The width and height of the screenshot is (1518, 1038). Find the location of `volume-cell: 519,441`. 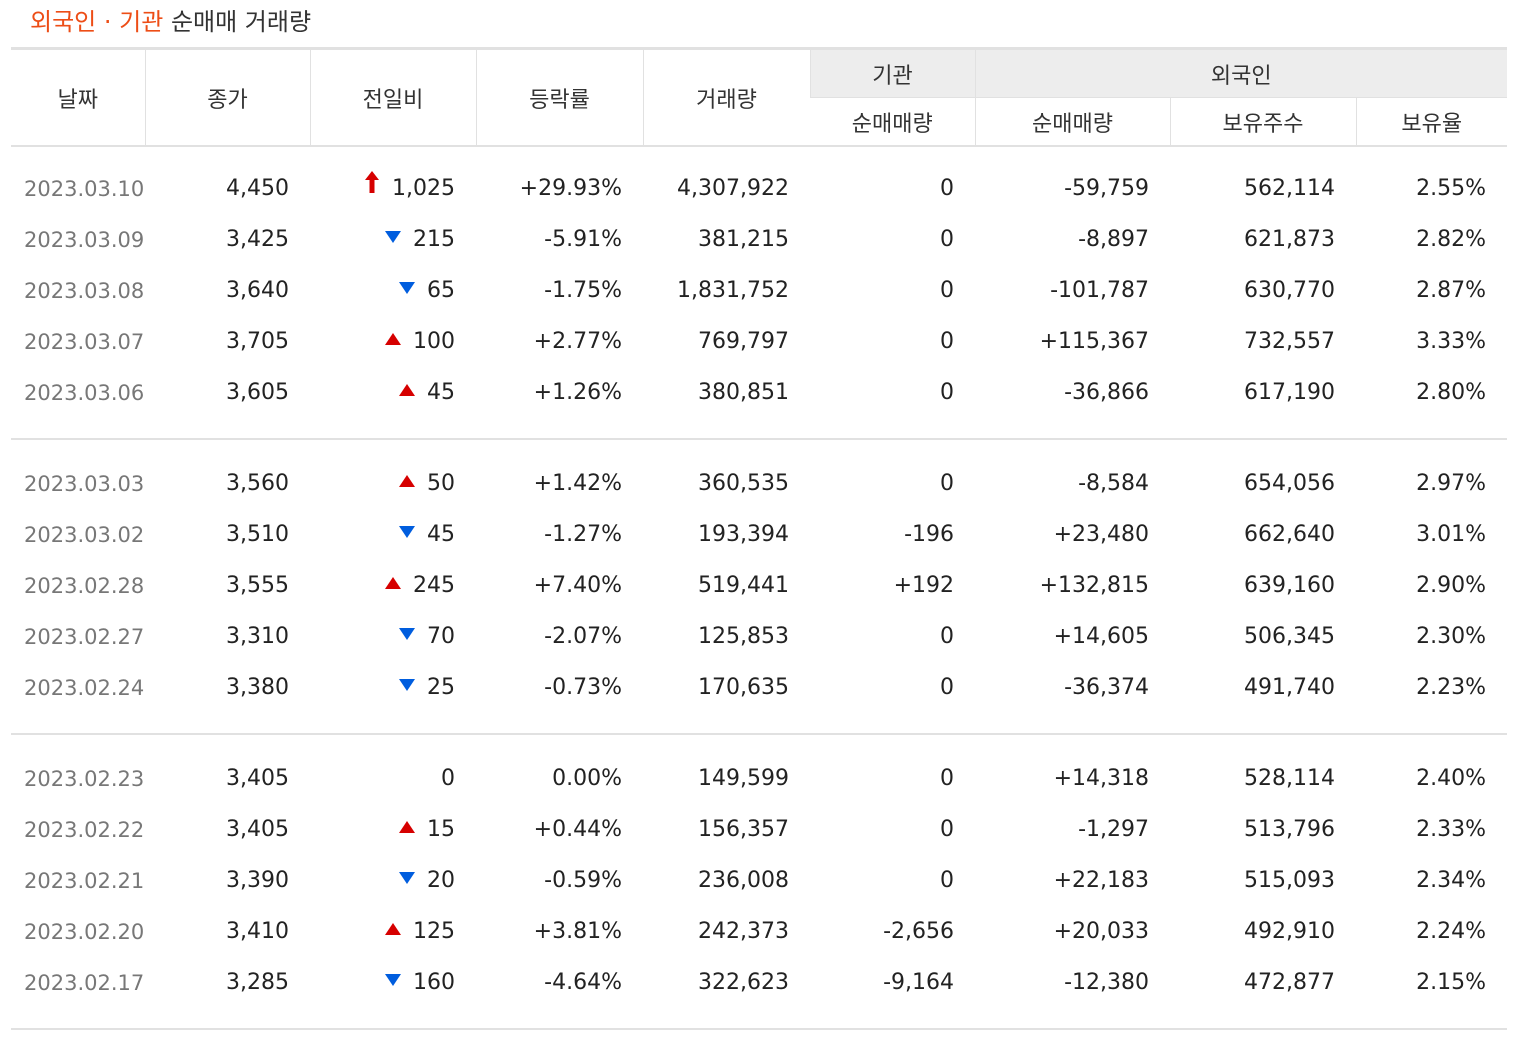

volume-cell: 519,441 is located at coordinates (726, 585).